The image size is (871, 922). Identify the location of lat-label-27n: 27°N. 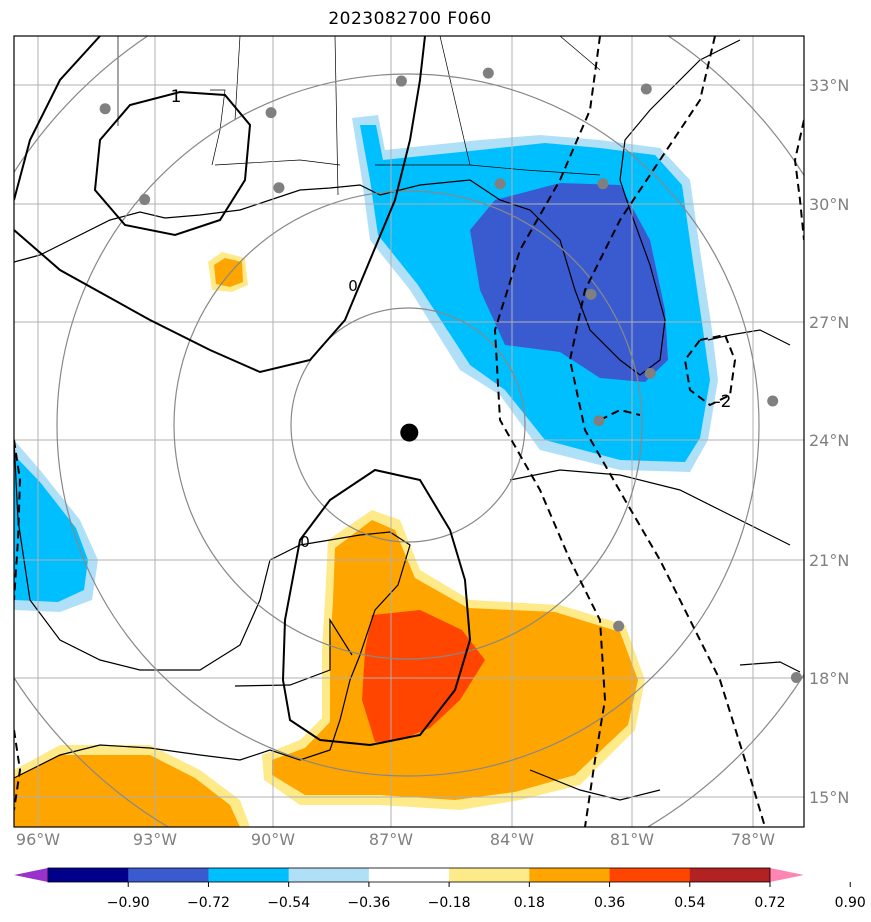
(829, 322).